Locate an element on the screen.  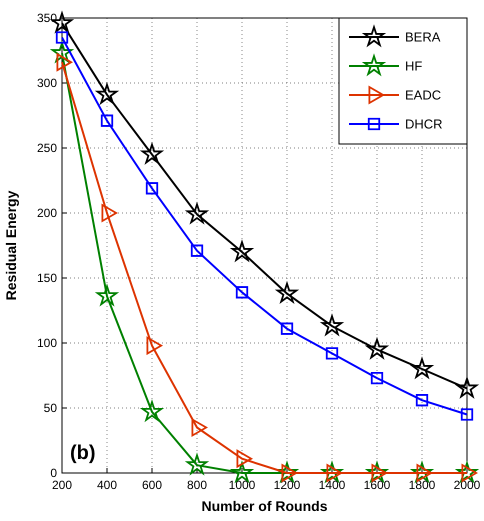
legend-label: BERA is located at coordinates (423, 37).